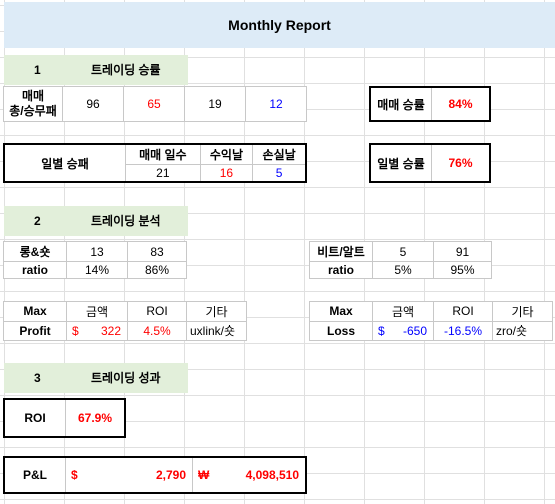 Image resolution: width=555 pixels, height=504 pixels. I want to click on trade-winrate-label: 매매 승률, so click(400, 104).